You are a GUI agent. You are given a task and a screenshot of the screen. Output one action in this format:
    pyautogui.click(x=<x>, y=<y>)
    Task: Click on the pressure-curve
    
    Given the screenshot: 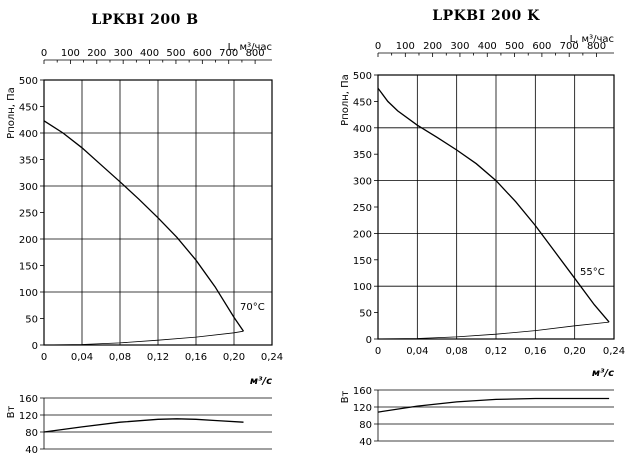 What is the action you would take?
    pyautogui.click(x=144, y=226)
    